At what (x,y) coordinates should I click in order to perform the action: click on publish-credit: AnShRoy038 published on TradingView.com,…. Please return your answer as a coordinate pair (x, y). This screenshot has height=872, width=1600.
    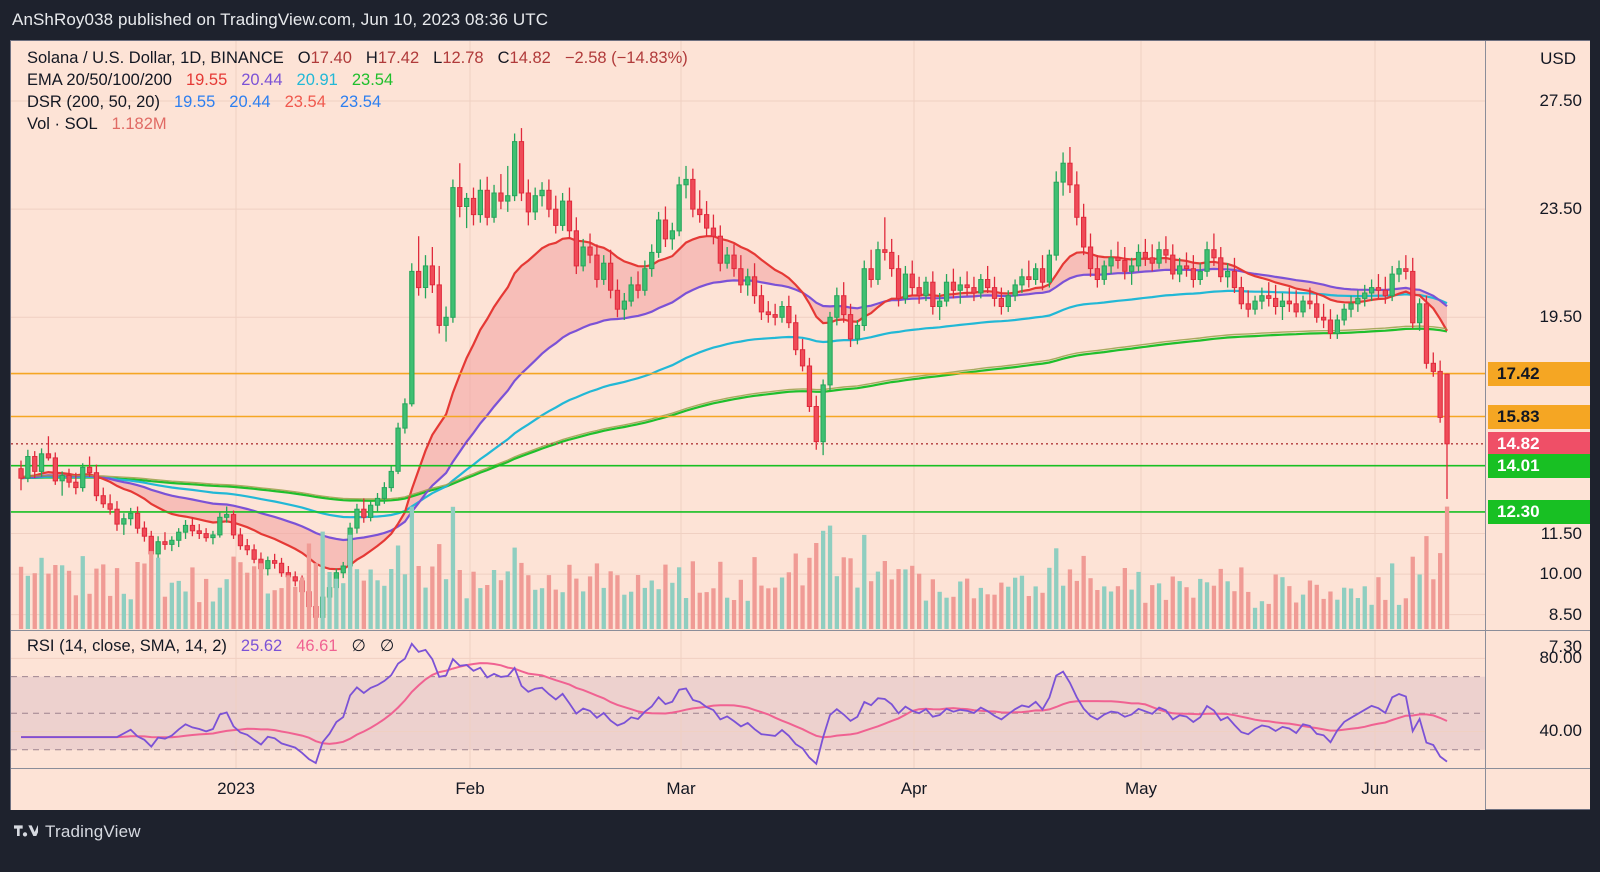
    Looking at the image, I should click on (280, 19).